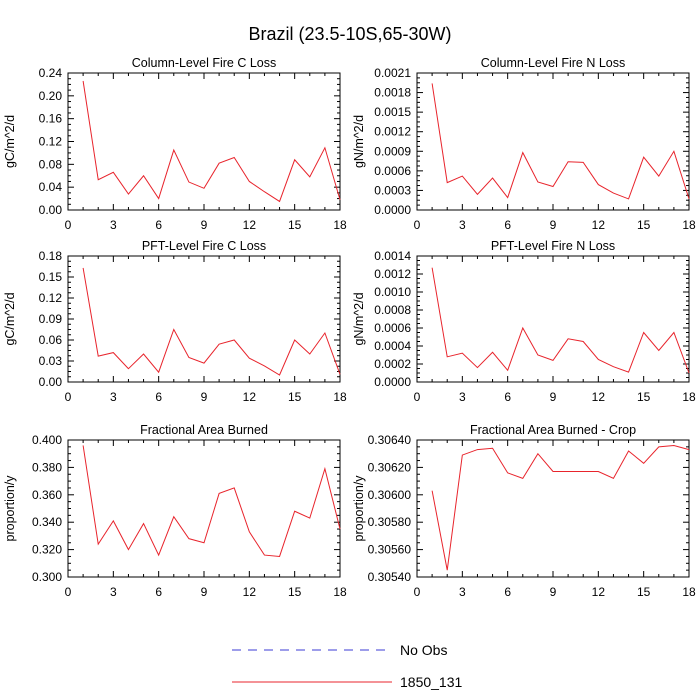 This screenshot has height=700, width=700. What do you see at coordinates (392, 328) in the screenshot?
I see `y-tick-label: 0.0006` at bounding box center [392, 328].